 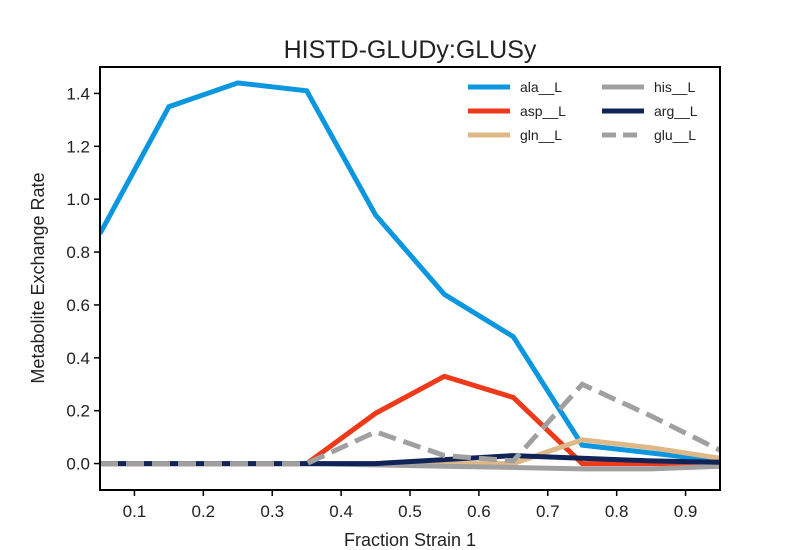 I want to click on x-axis-label: Fraction Strain 1, so click(x=410, y=540).